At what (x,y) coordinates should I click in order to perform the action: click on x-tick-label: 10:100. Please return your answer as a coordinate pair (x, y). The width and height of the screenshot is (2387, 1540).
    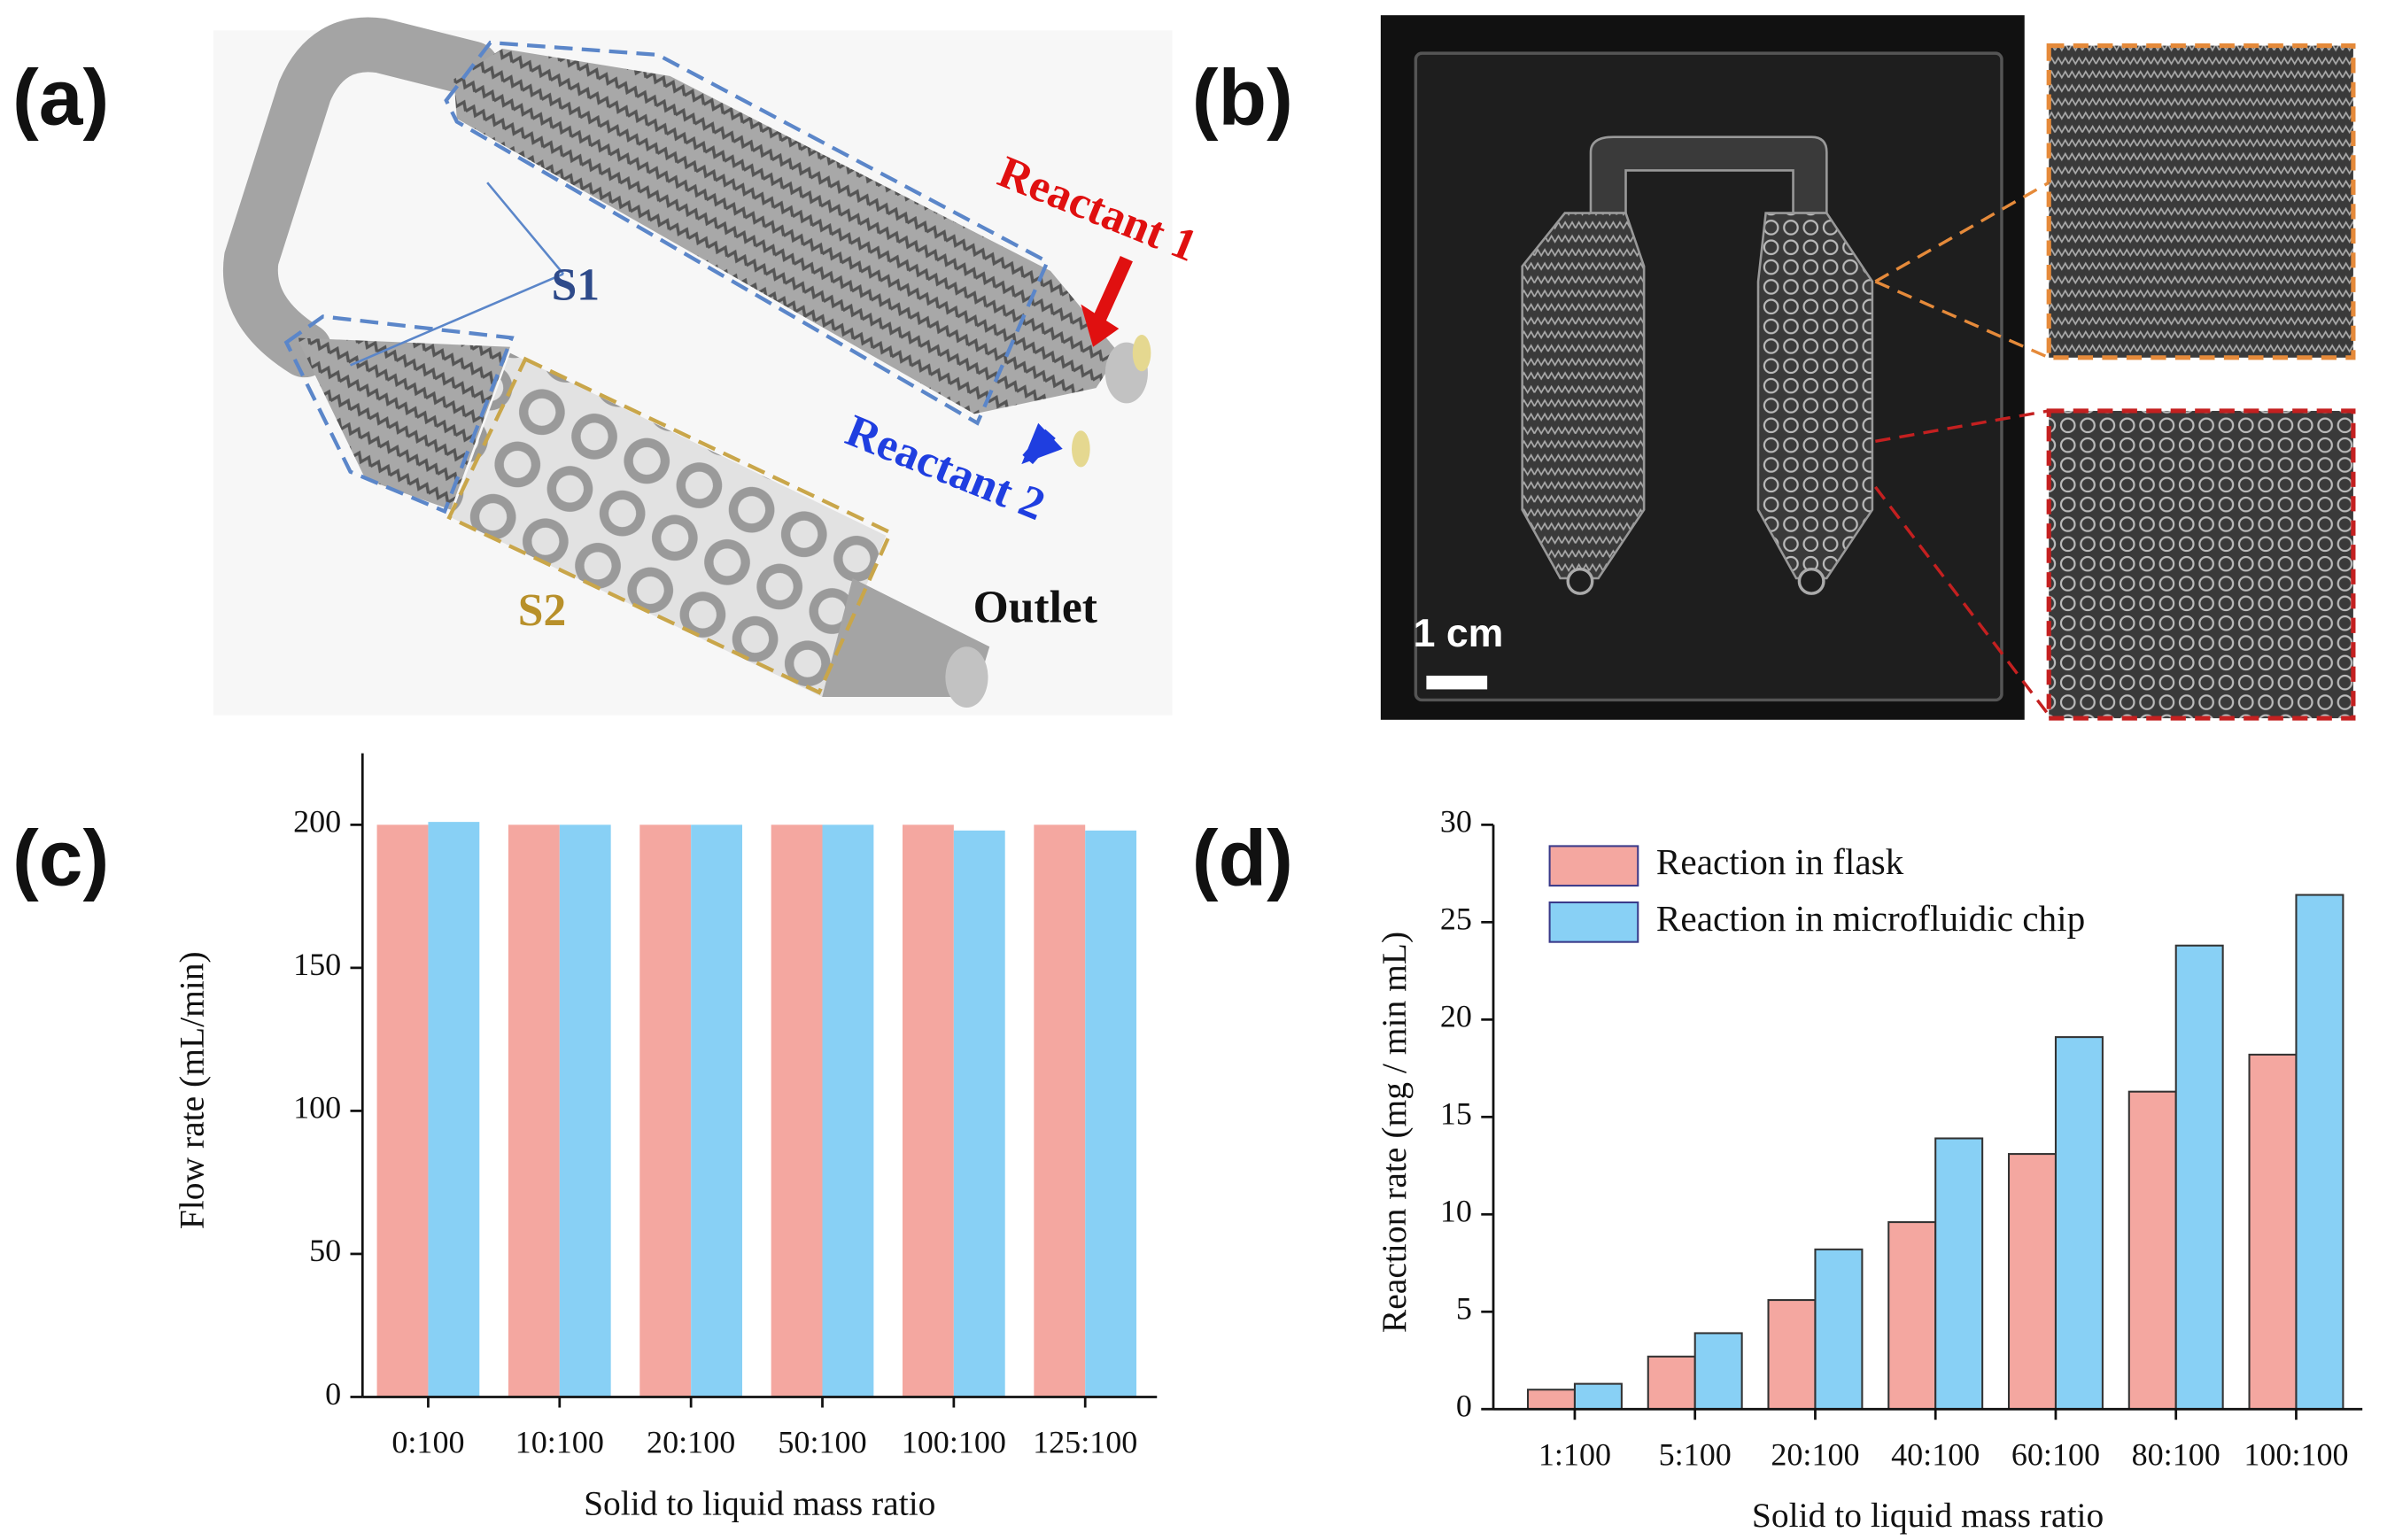
    Looking at the image, I should click on (559, 1442).